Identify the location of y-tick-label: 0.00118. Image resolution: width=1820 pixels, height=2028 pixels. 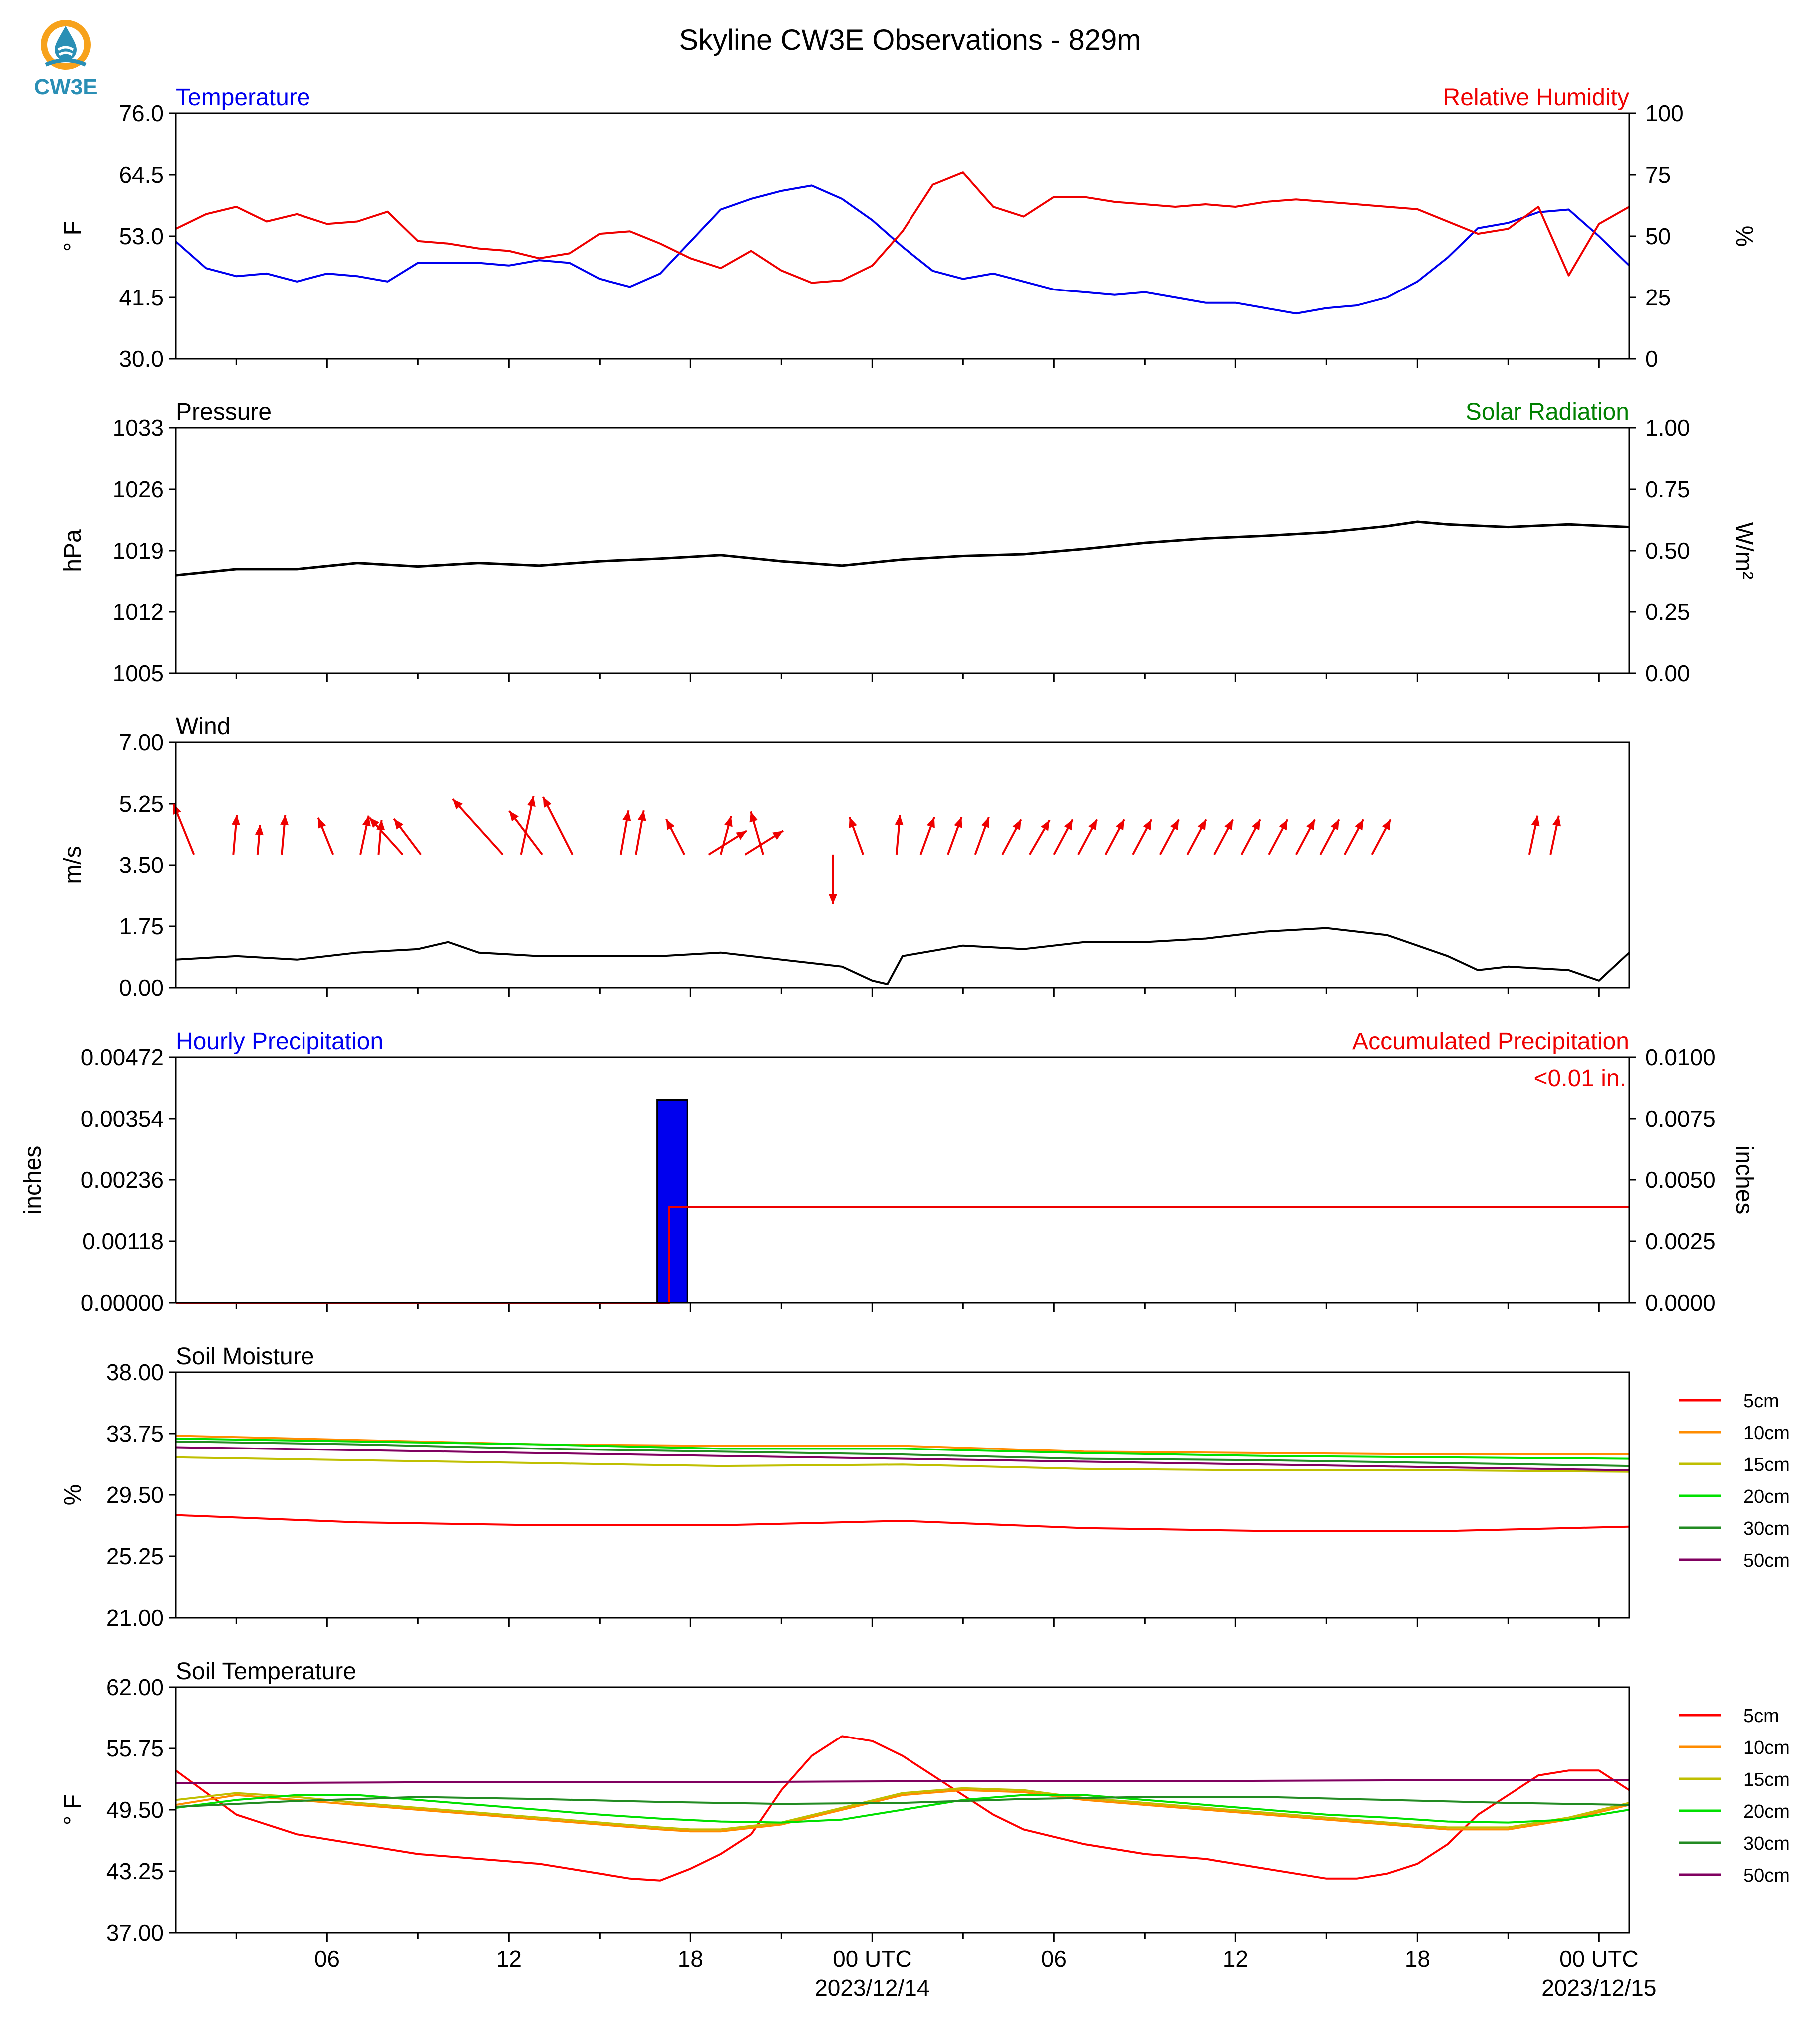
(123, 1241).